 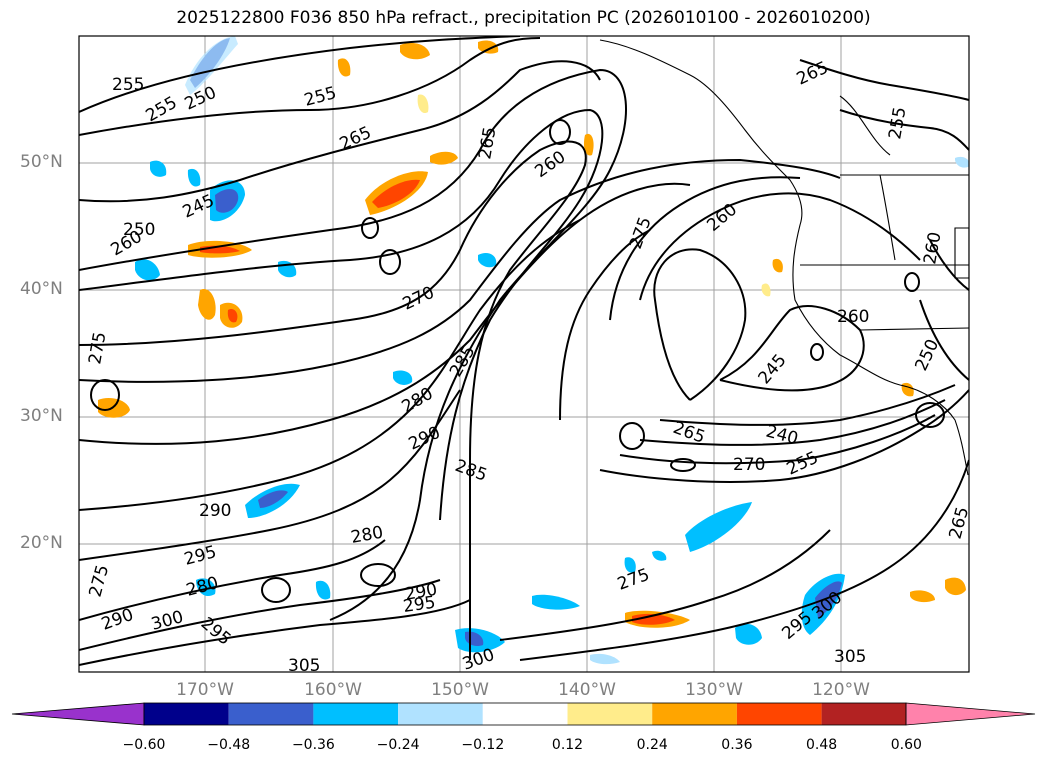 What do you see at coordinates (822, 745) in the screenshot?
I see `colorbar-tick-label: 0.48` at bounding box center [822, 745].